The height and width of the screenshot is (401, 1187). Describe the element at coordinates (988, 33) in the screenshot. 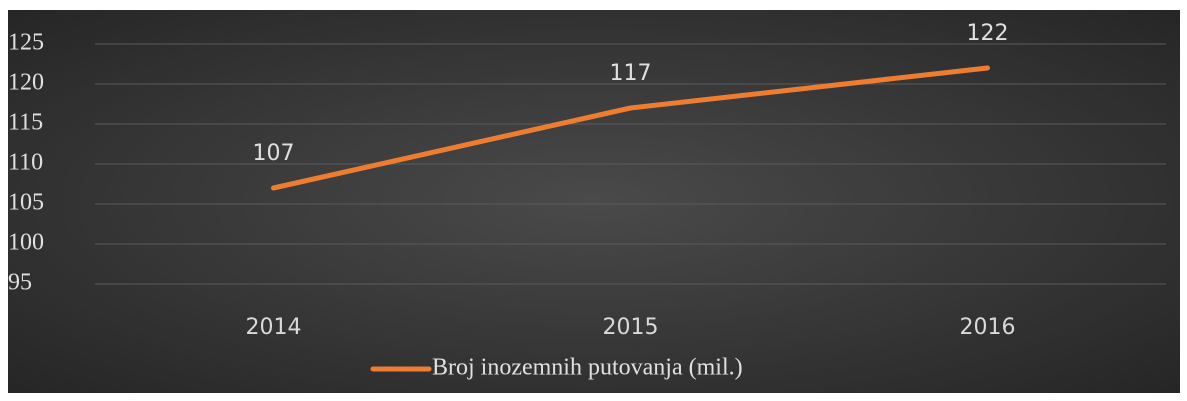

I see `data-label: 122` at that location.